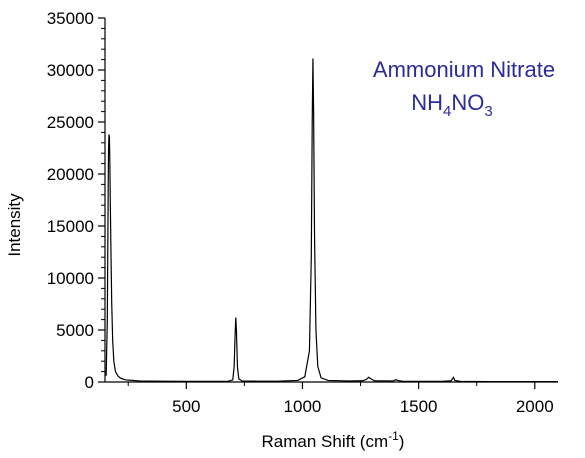  I want to click on x-tick-label: 1500, so click(419, 406).